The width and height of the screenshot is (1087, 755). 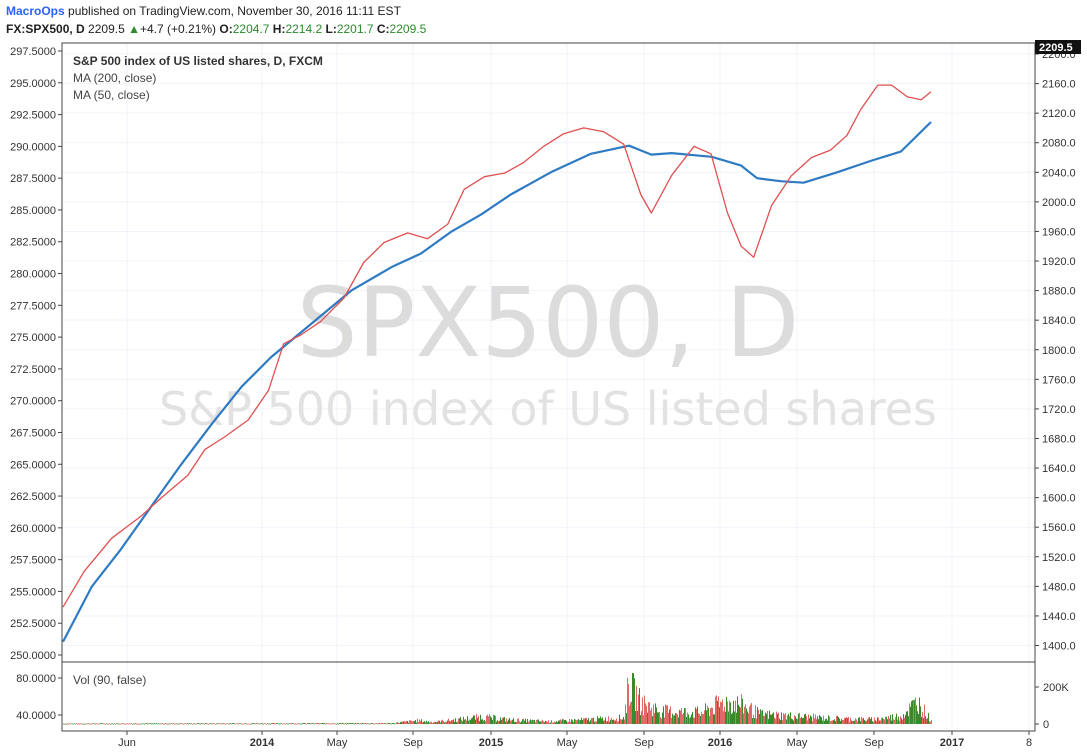 I want to click on high-value: 2214.2, so click(x=304, y=29).